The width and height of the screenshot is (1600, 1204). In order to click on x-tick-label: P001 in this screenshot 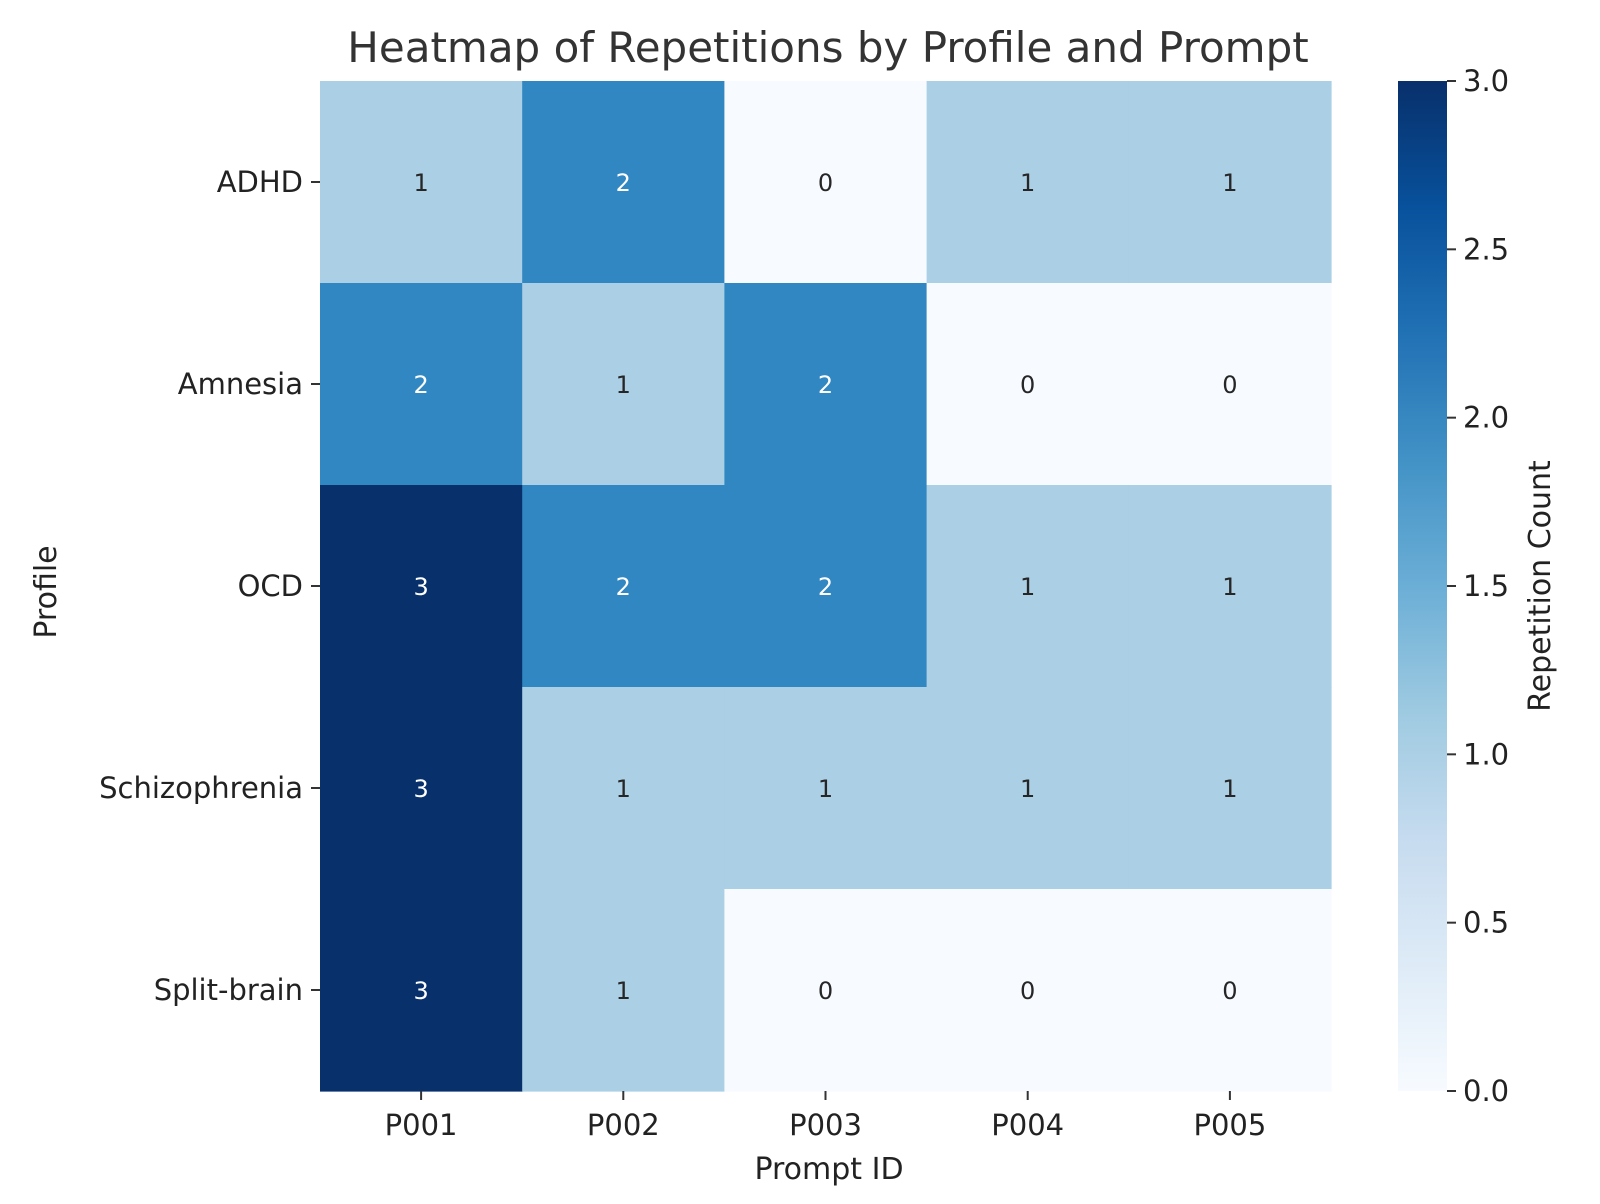, I will do `click(421, 1125)`.